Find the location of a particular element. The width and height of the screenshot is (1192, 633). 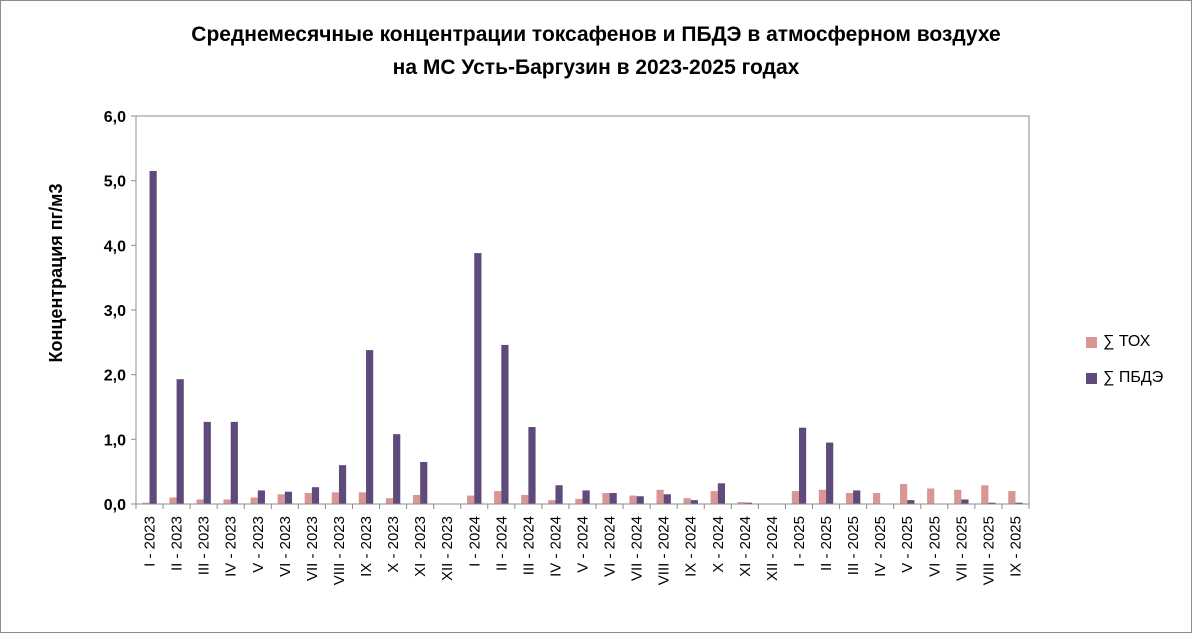

x-category-label: V - 2023 is located at coordinates (258, 544).